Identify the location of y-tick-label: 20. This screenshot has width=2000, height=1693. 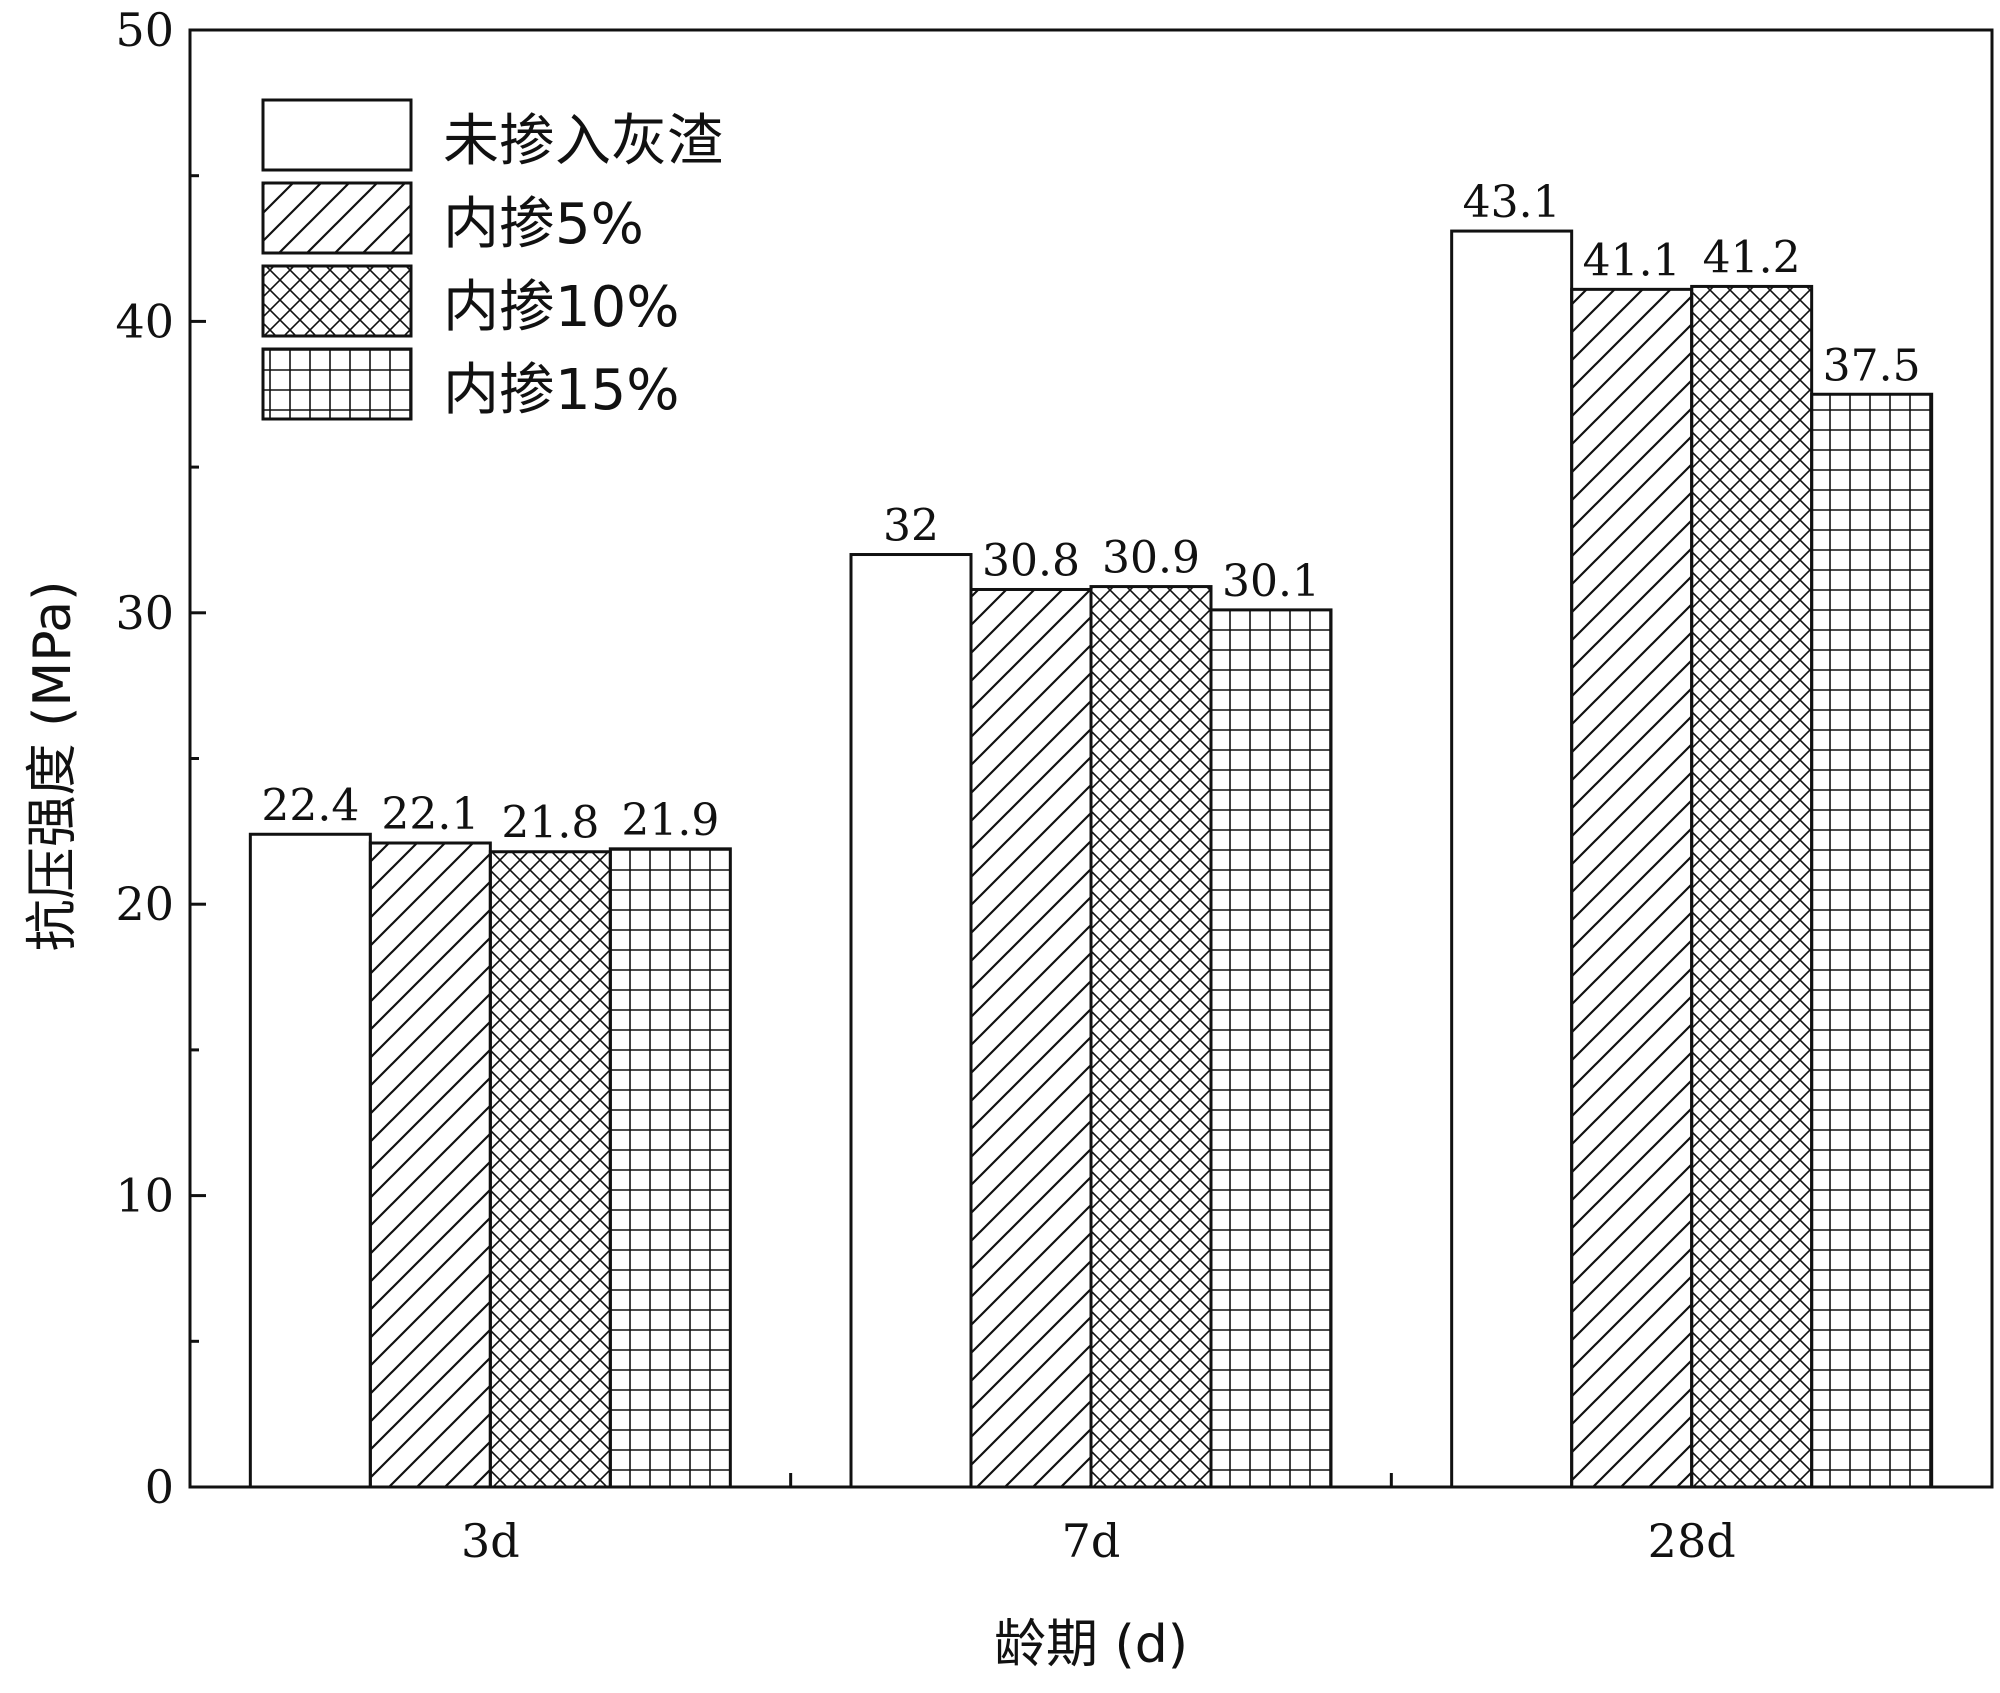
(144, 904).